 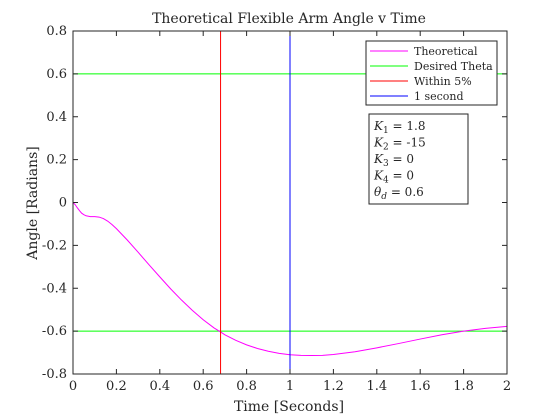 I want to click on annotation-value: = 0.6, so click(x=405, y=192).